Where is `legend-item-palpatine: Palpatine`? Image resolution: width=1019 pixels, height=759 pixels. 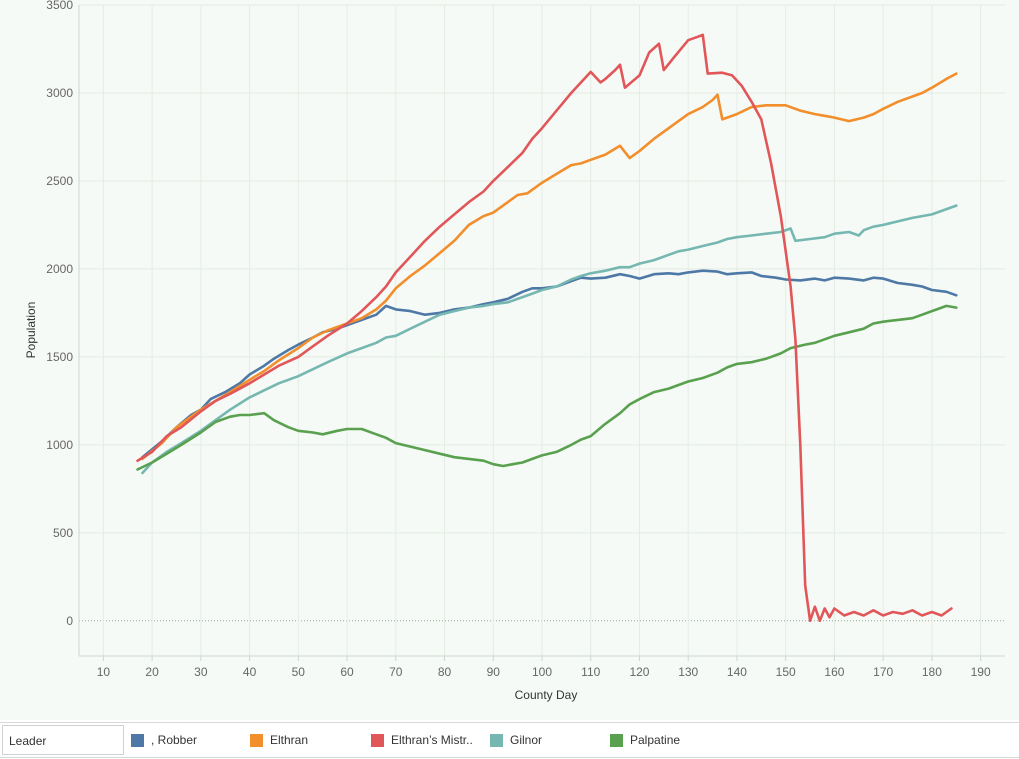
legend-item-palpatine: Palpatine is located at coordinates (645, 740).